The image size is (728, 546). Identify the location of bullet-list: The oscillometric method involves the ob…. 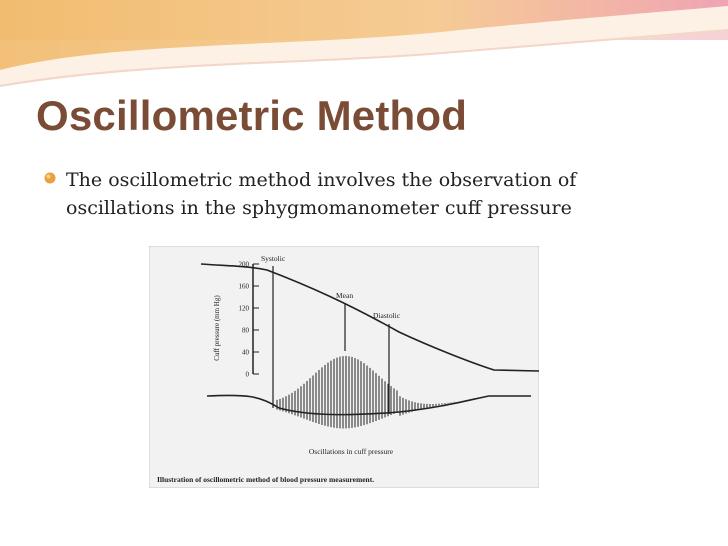
(364, 194).